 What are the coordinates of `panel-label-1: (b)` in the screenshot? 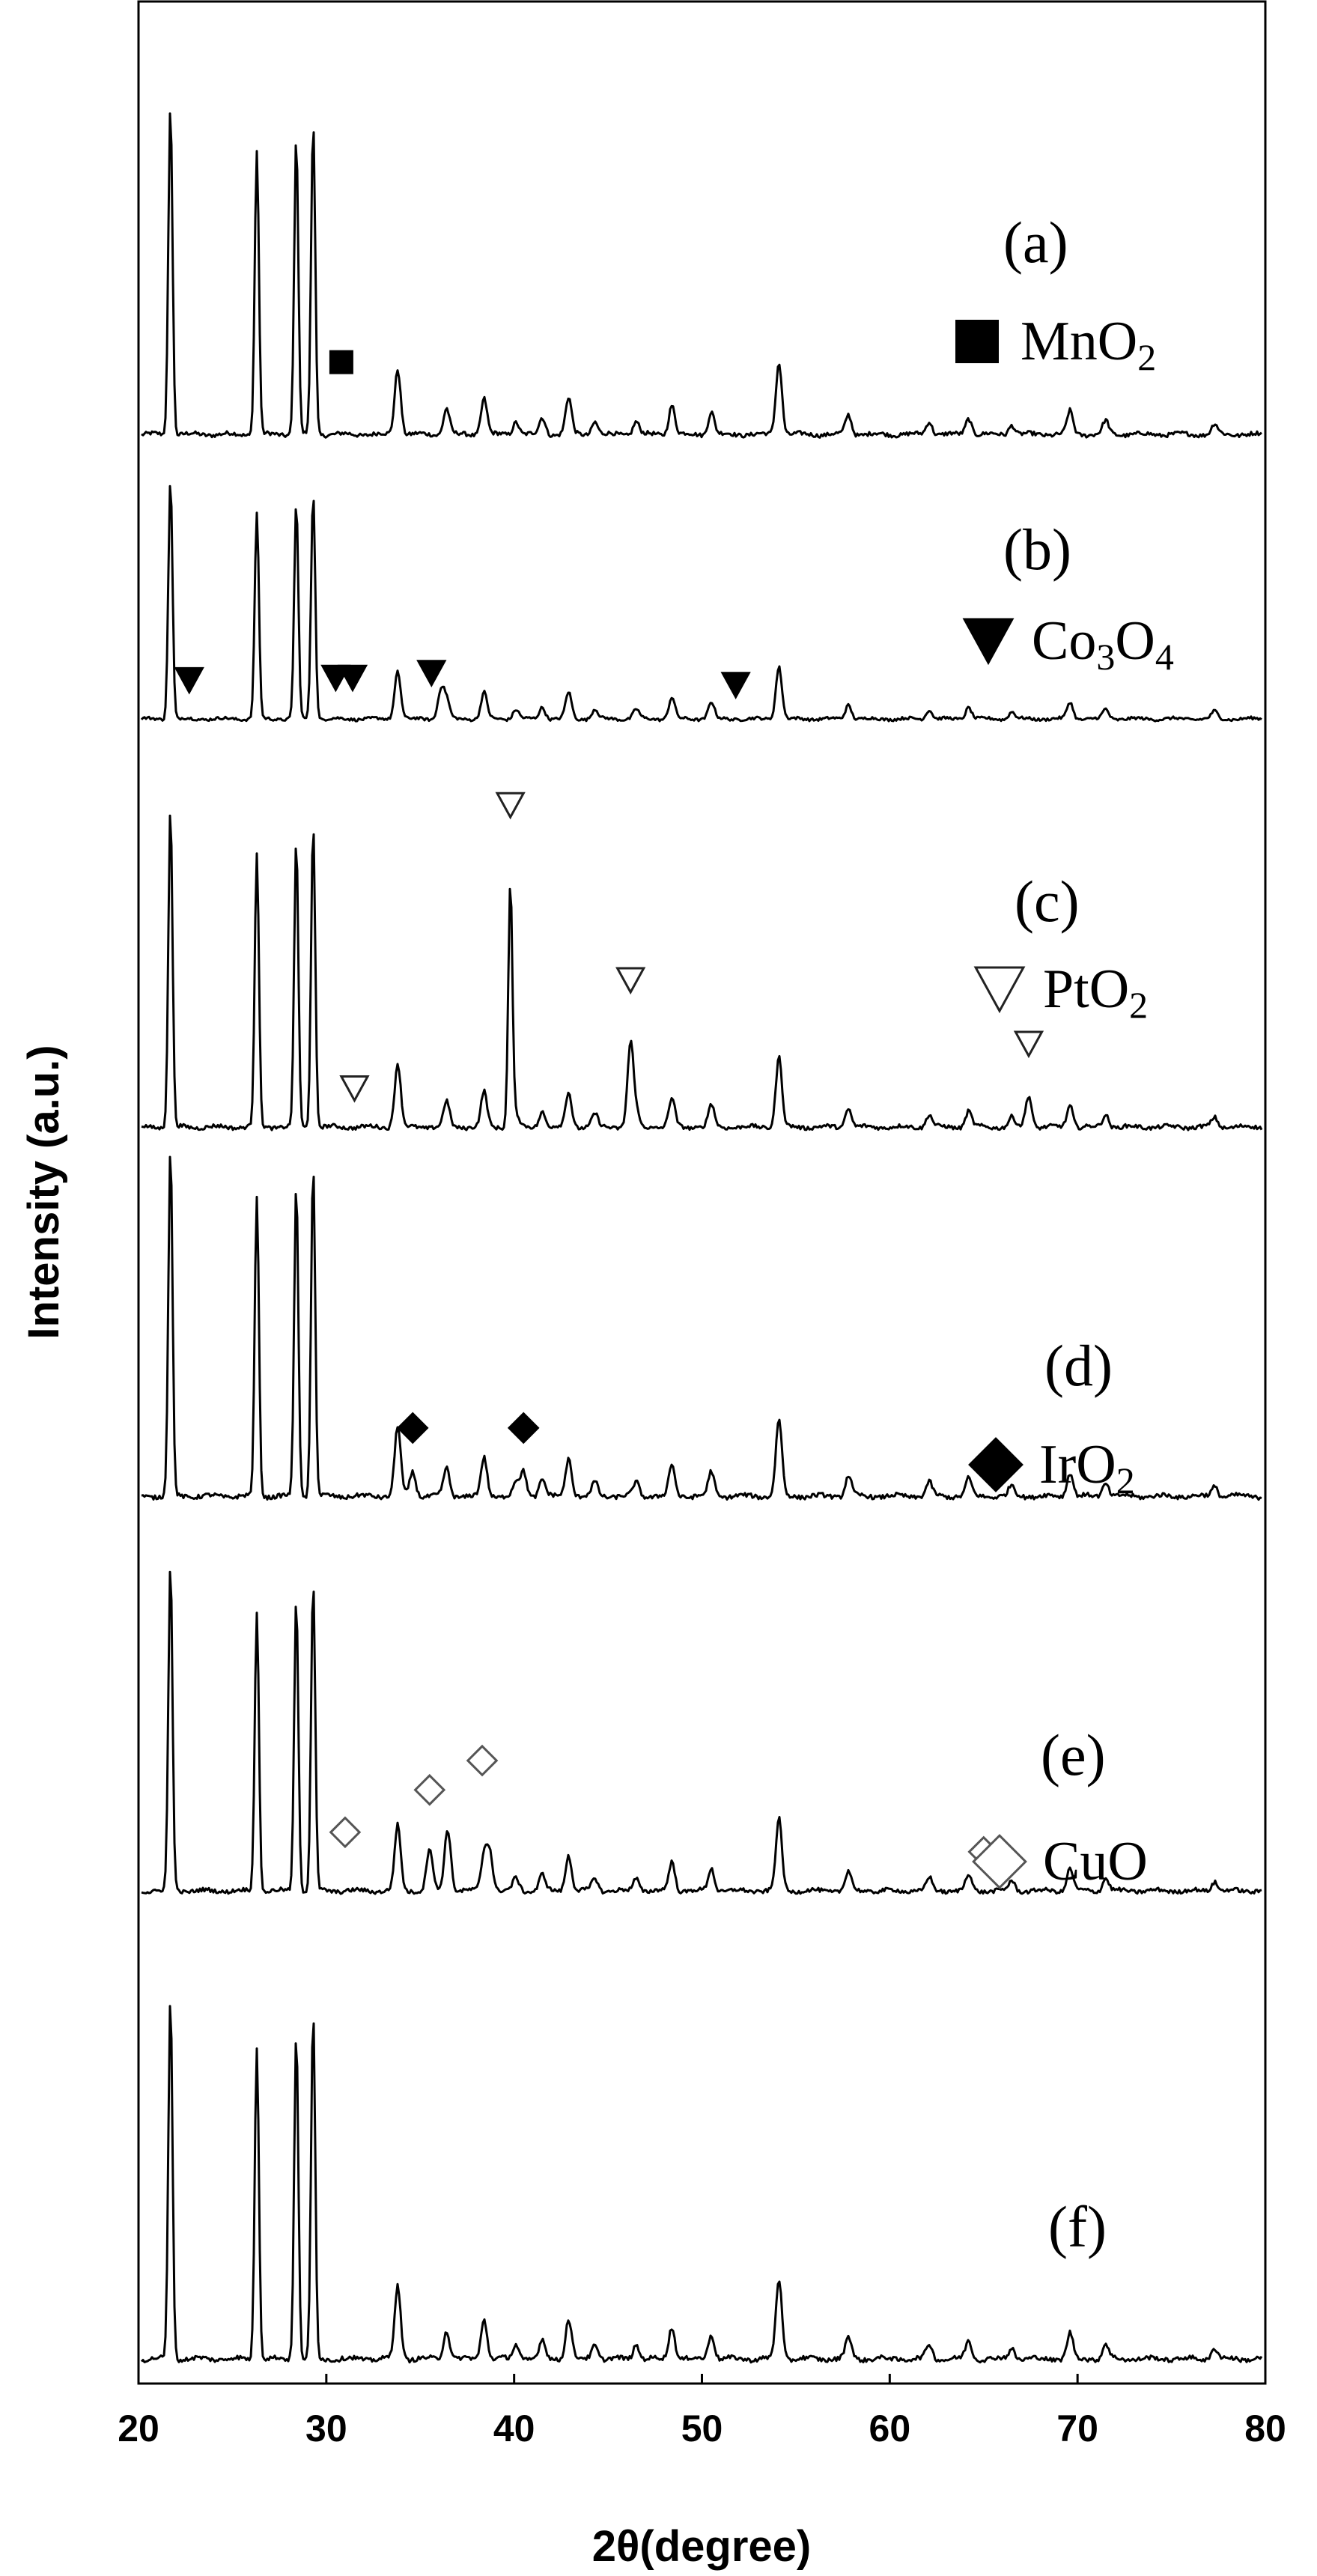 It's located at (1037, 549).